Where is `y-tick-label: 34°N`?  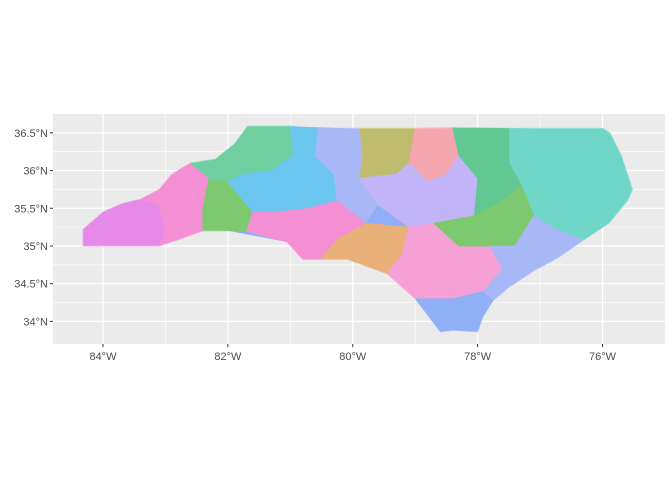
y-tick-label: 34°N is located at coordinates (35, 322).